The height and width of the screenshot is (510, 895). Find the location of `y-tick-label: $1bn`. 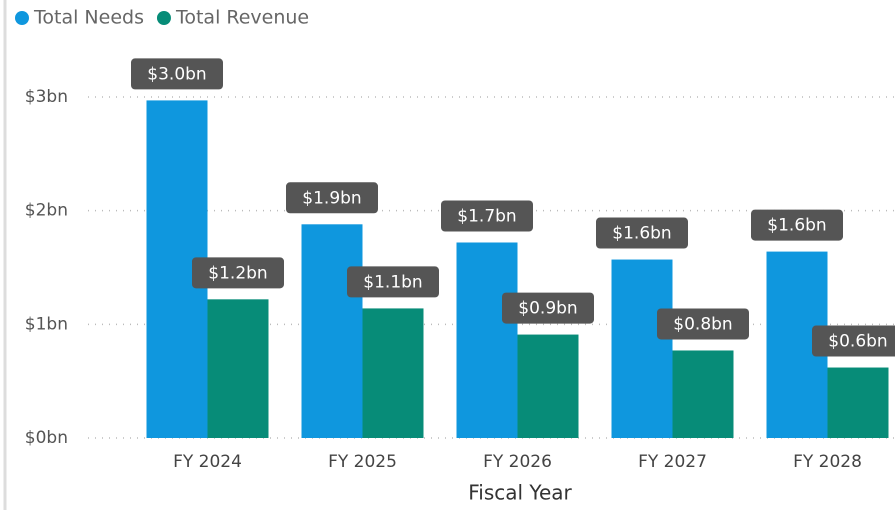

y-tick-label: $1bn is located at coordinates (46, 324).